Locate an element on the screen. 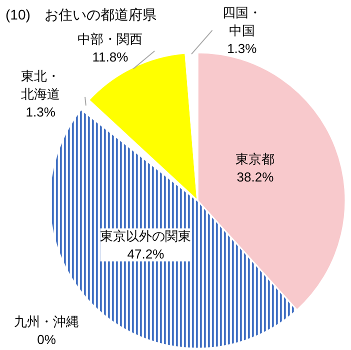 The height and width of the screenshot is (350, 351). chart-title: (10) お住いの都道府県 is located at coordinates (81, 14).